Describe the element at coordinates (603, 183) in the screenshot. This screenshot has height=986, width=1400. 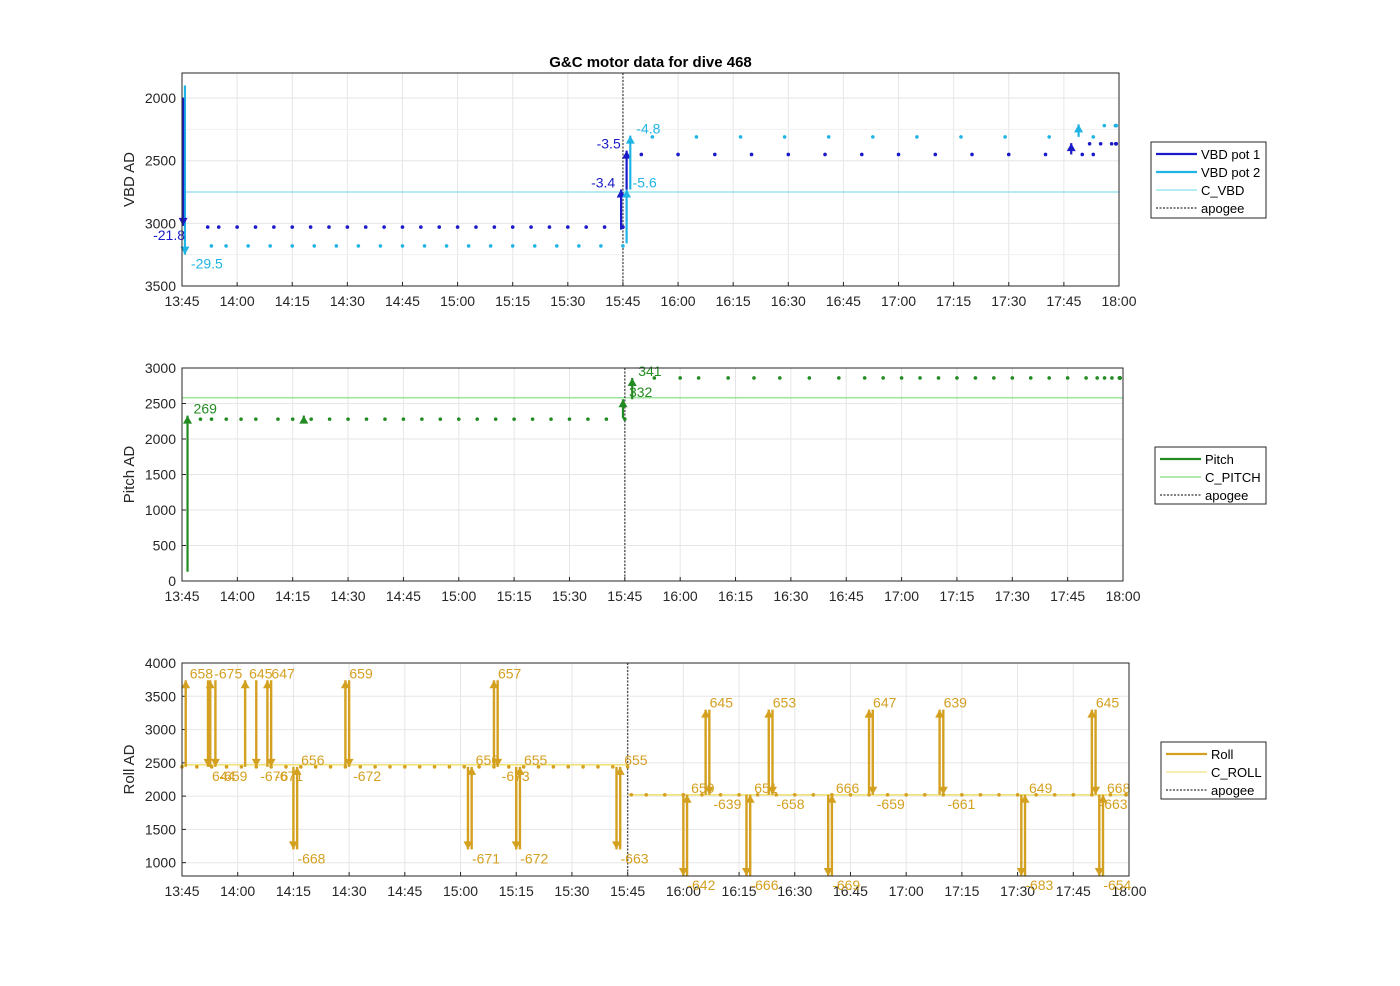
I see `vbd-arrow-label: -3.4` at that location.